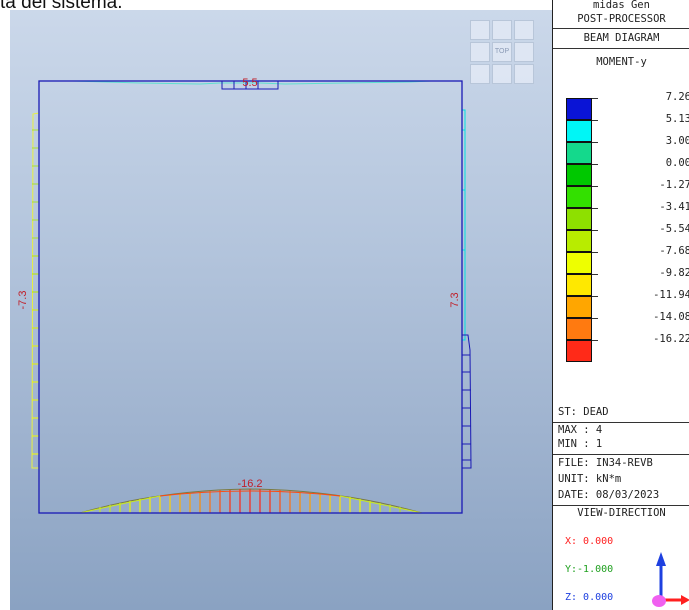  Describe the element at coordinates (61, 6) in the screenshot. I see `document-caption: ta del sistema.` at that location.